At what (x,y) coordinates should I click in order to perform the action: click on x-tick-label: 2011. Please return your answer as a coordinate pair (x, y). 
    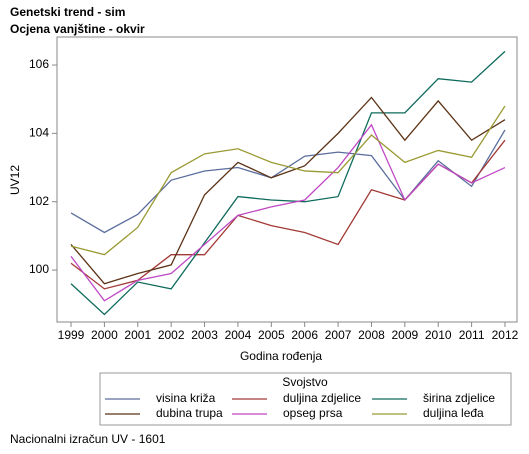
    Looking at the image, I should click on (472, 335).